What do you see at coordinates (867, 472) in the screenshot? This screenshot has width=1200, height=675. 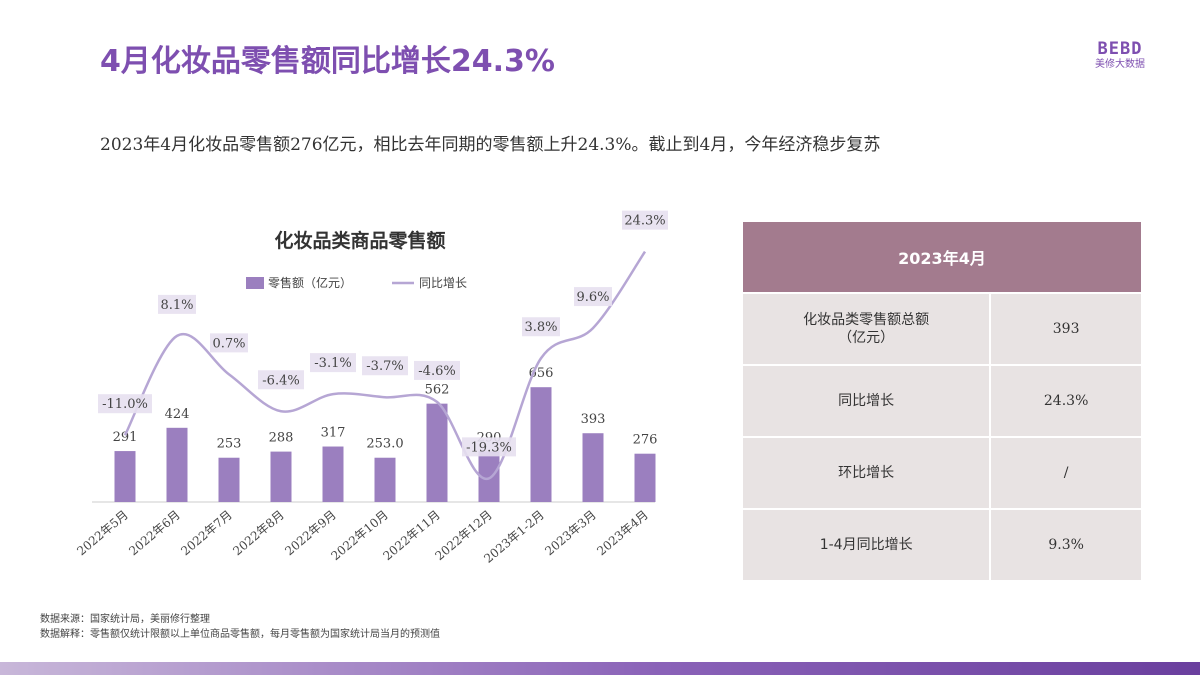 I see `row-key: 环比增长` at bounding box center [867, 472].